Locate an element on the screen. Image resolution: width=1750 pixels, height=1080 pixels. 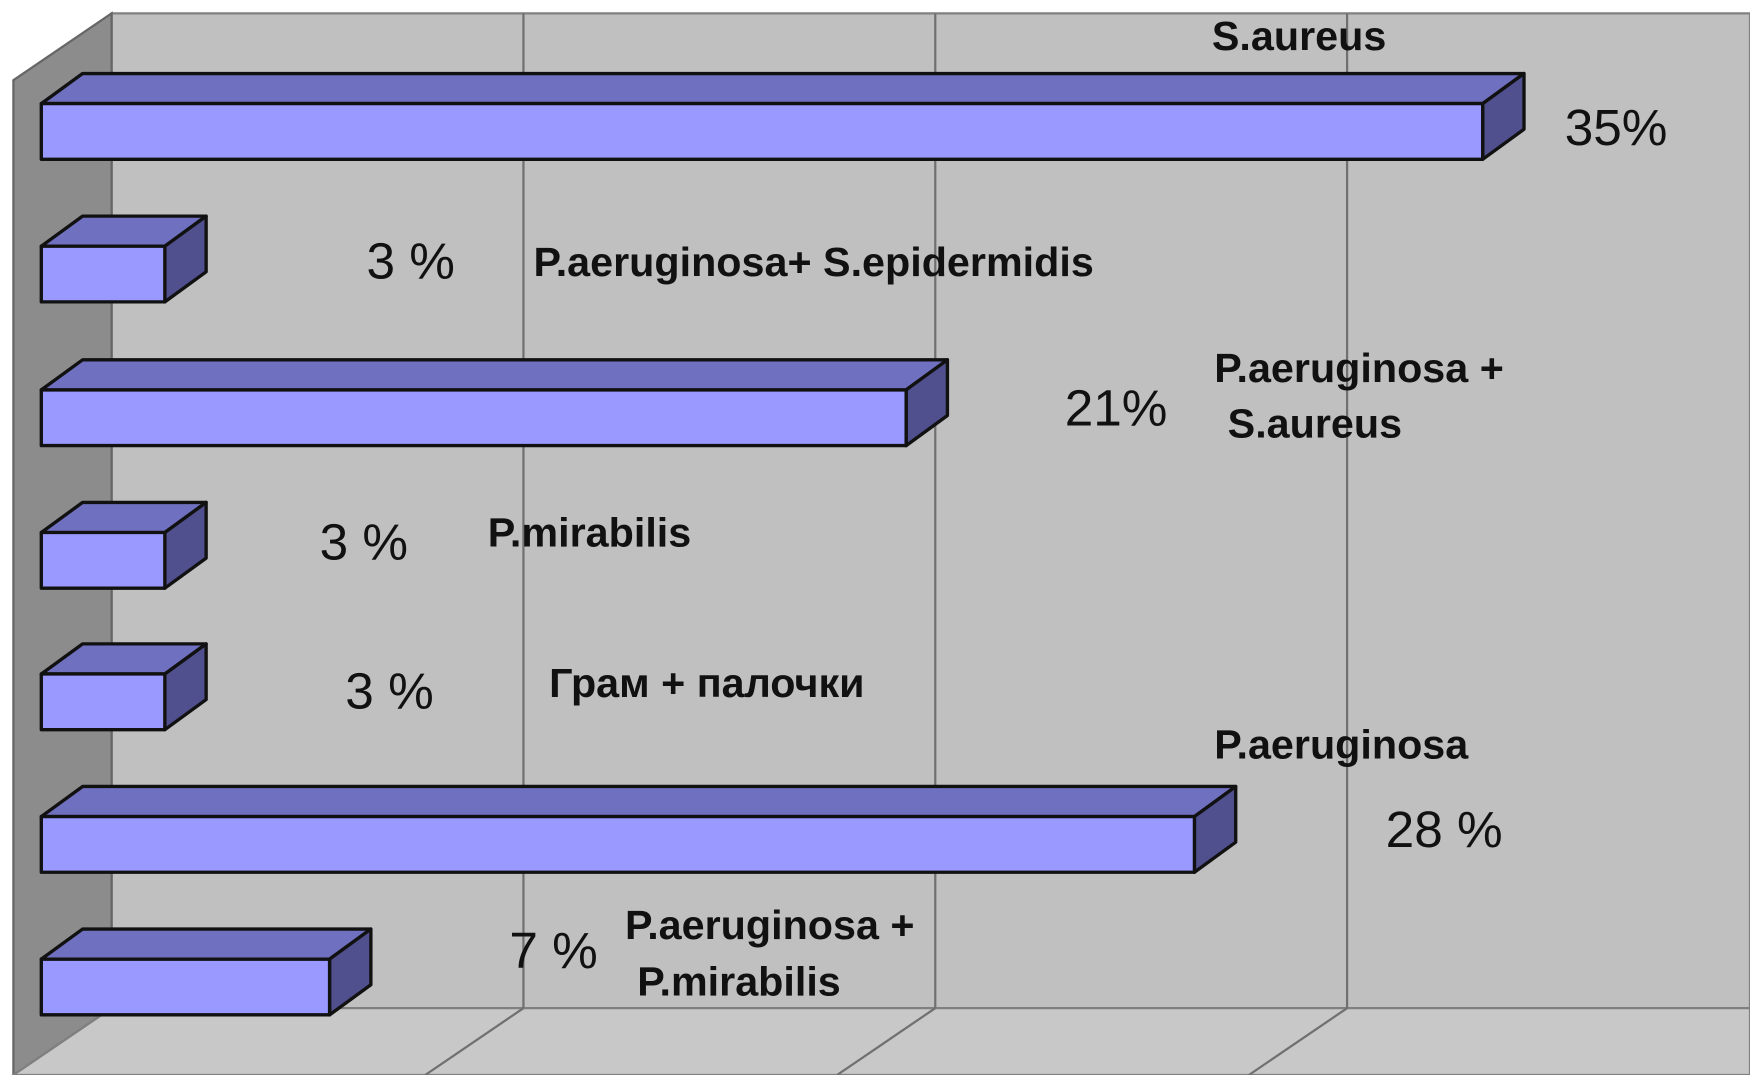
floor is located at coordinates (879, 1042).